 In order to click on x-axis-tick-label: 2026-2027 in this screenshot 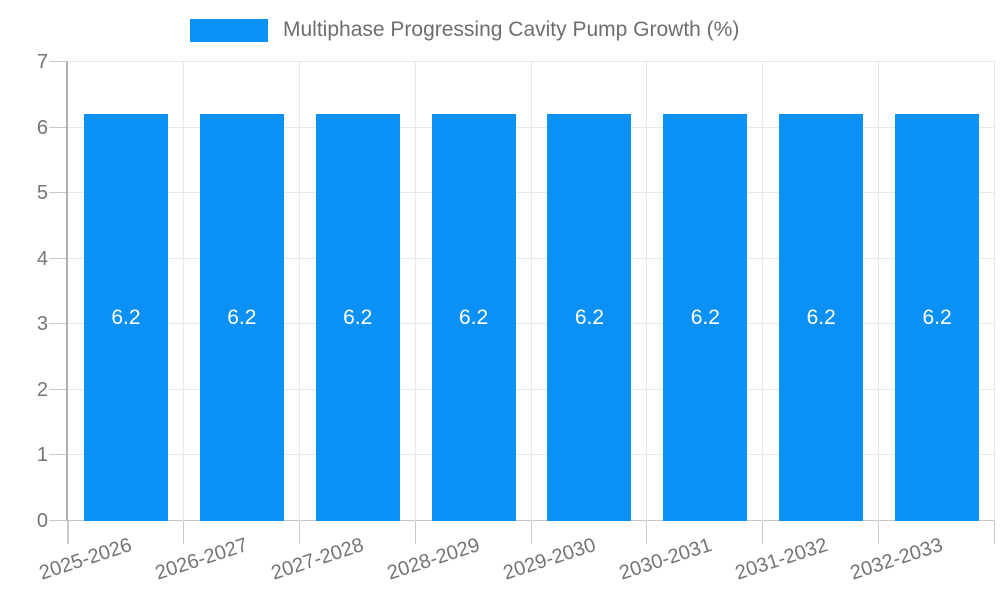, I will do `click(201, 559)`.